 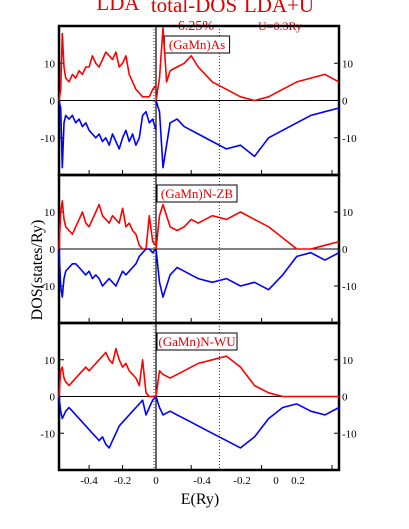 What do you see at coordinates (118, 7) in the screenshot?
I see `lda-column-title: LDA` at bounding box center [118, 7].